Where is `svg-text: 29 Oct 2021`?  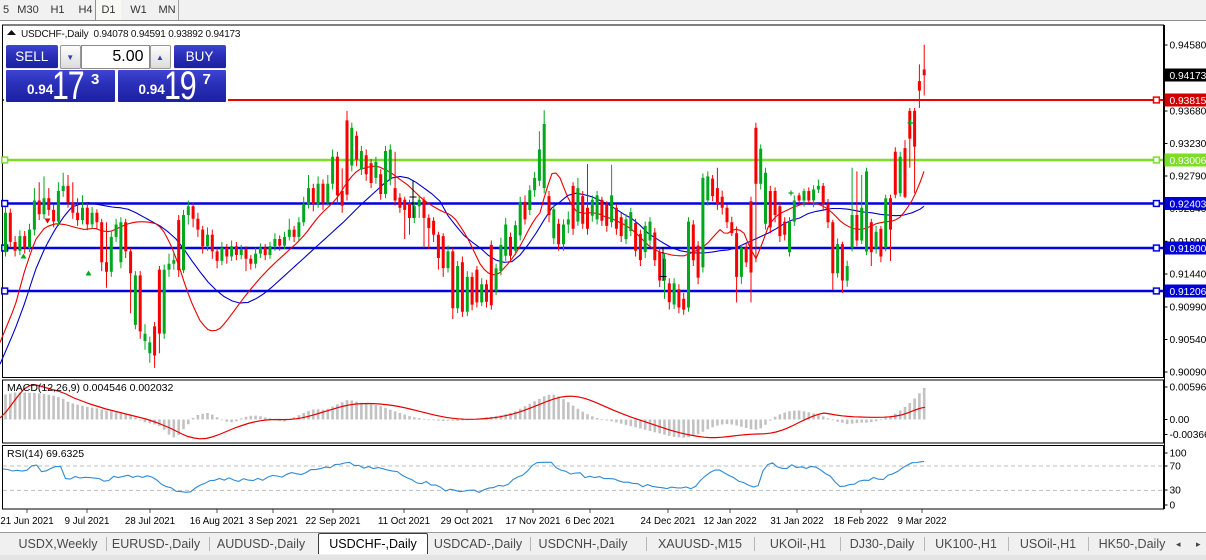
svg-text: 29 Oct 2021 is located at coordinates (467, 521).